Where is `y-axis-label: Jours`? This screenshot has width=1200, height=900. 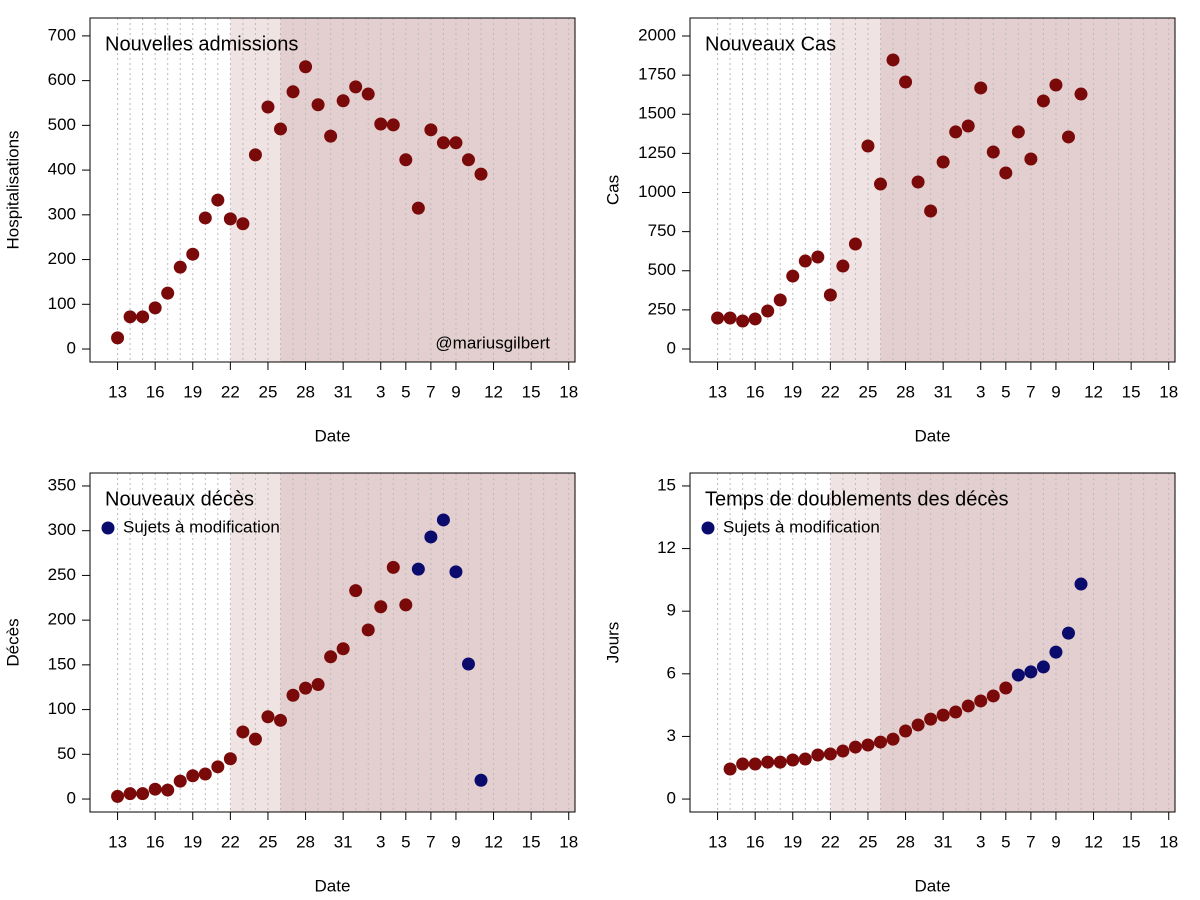 y-axis-label: Jours is located at coordinates (612, 643).